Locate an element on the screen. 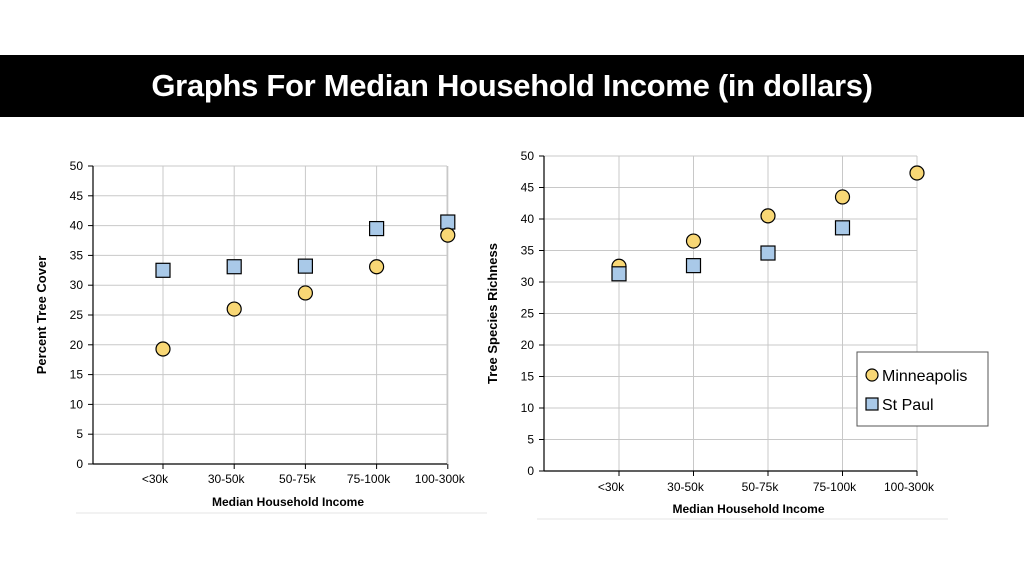 Image resolution: width=1024 pixels, height=576 pixels. legend-marker-circle is located at coordinates (872, 375).